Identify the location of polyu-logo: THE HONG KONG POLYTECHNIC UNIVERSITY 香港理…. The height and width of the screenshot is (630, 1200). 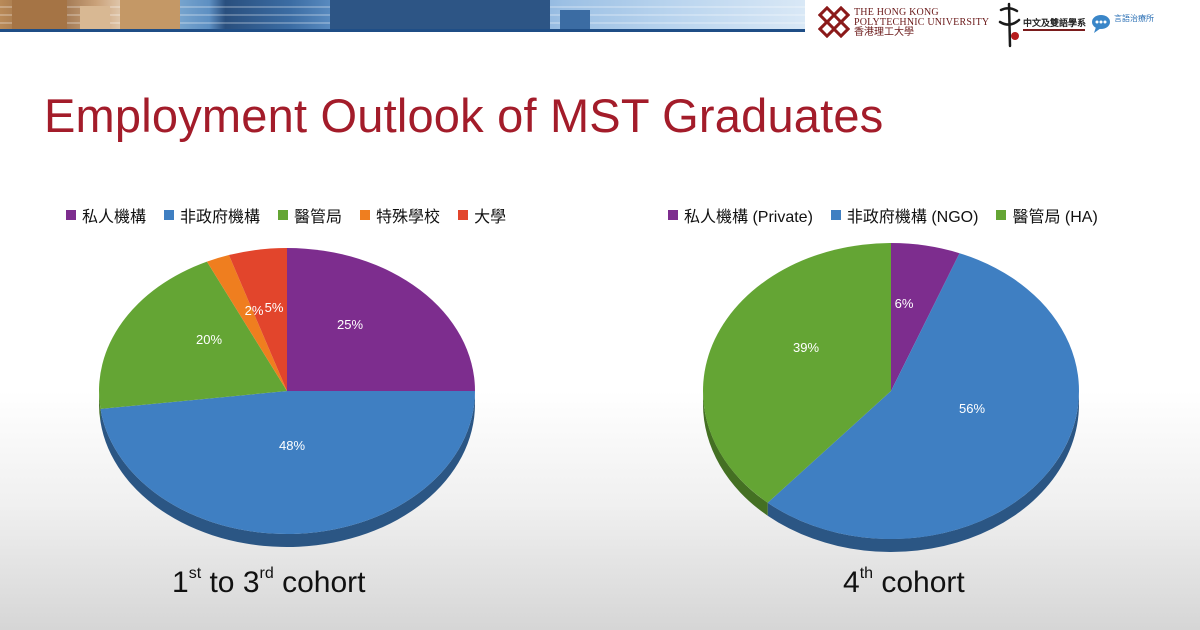
(904, 27).